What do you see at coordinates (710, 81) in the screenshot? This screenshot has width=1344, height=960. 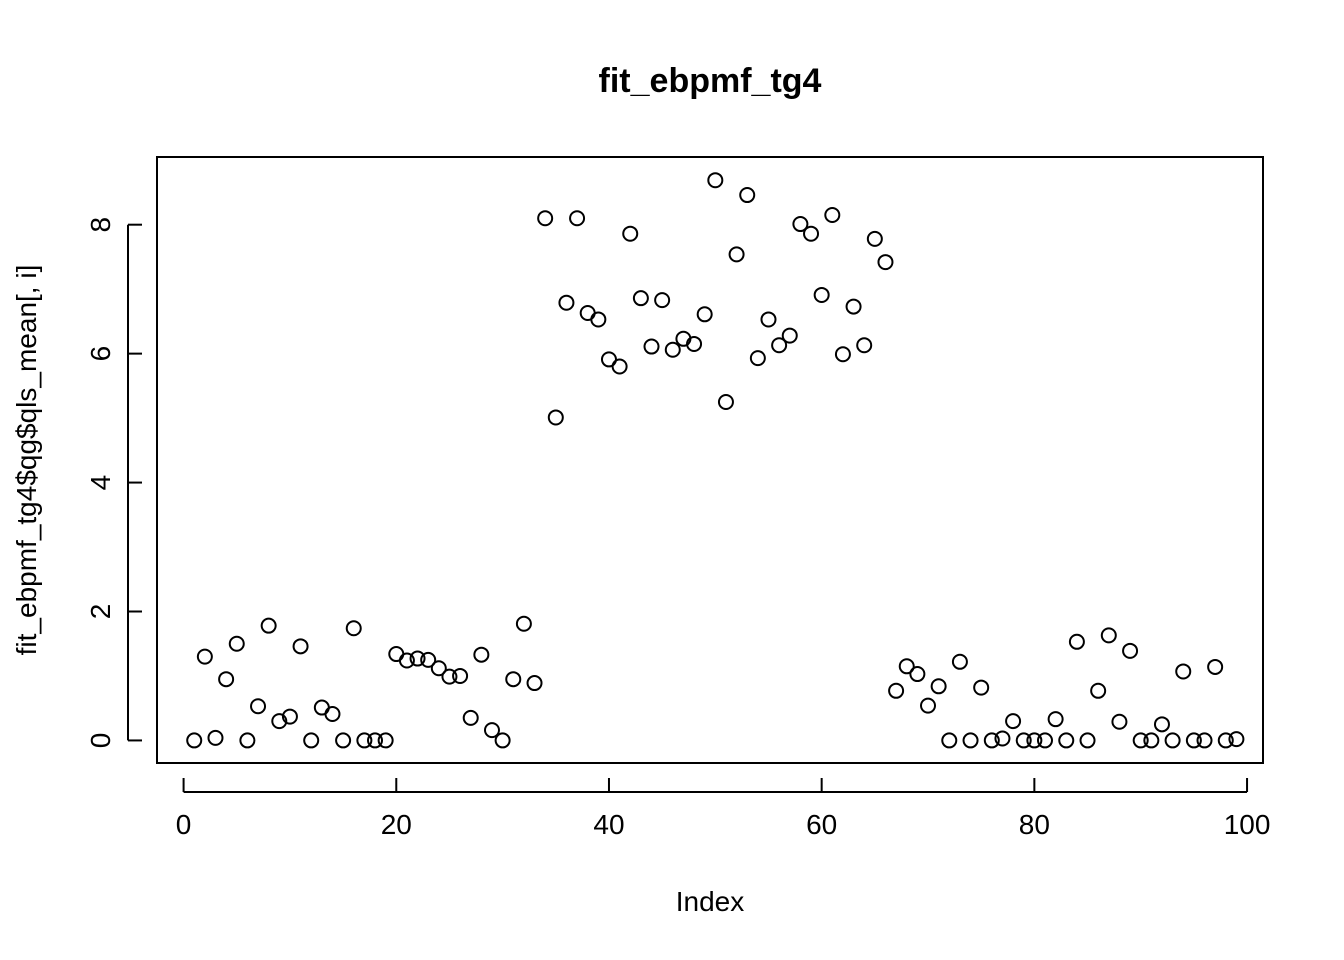 I see `chart-title: fit_ebpmf_tg4` at bounding box center [710, 81].